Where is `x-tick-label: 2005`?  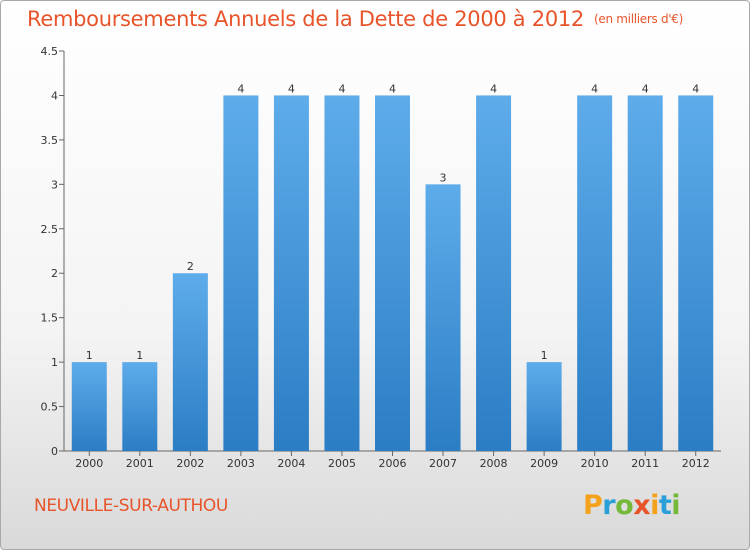
x-tick-label: 2005 is located at coordinates (342, 463).